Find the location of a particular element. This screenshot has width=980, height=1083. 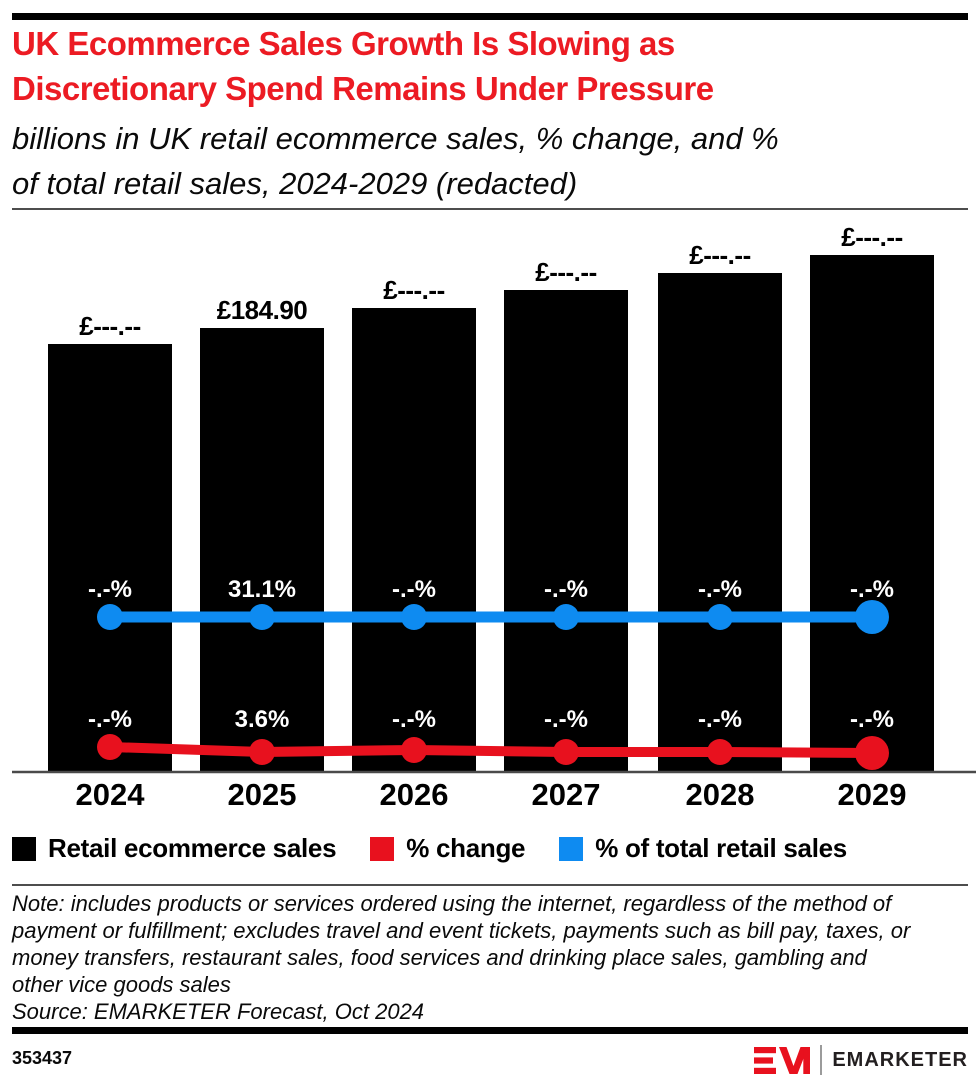

legend-separator-line is located at coordinates (490, 885).